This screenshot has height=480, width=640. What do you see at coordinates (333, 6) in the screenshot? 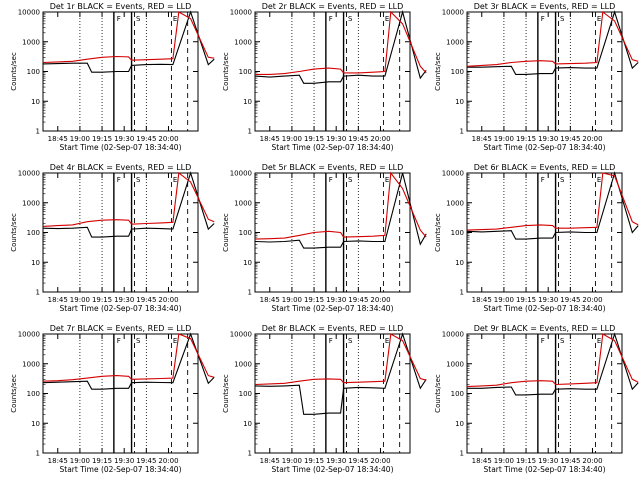
I see `panel-title: Det 2r BLACK = Events, RED = LLD` at bounding box center [333, 6].